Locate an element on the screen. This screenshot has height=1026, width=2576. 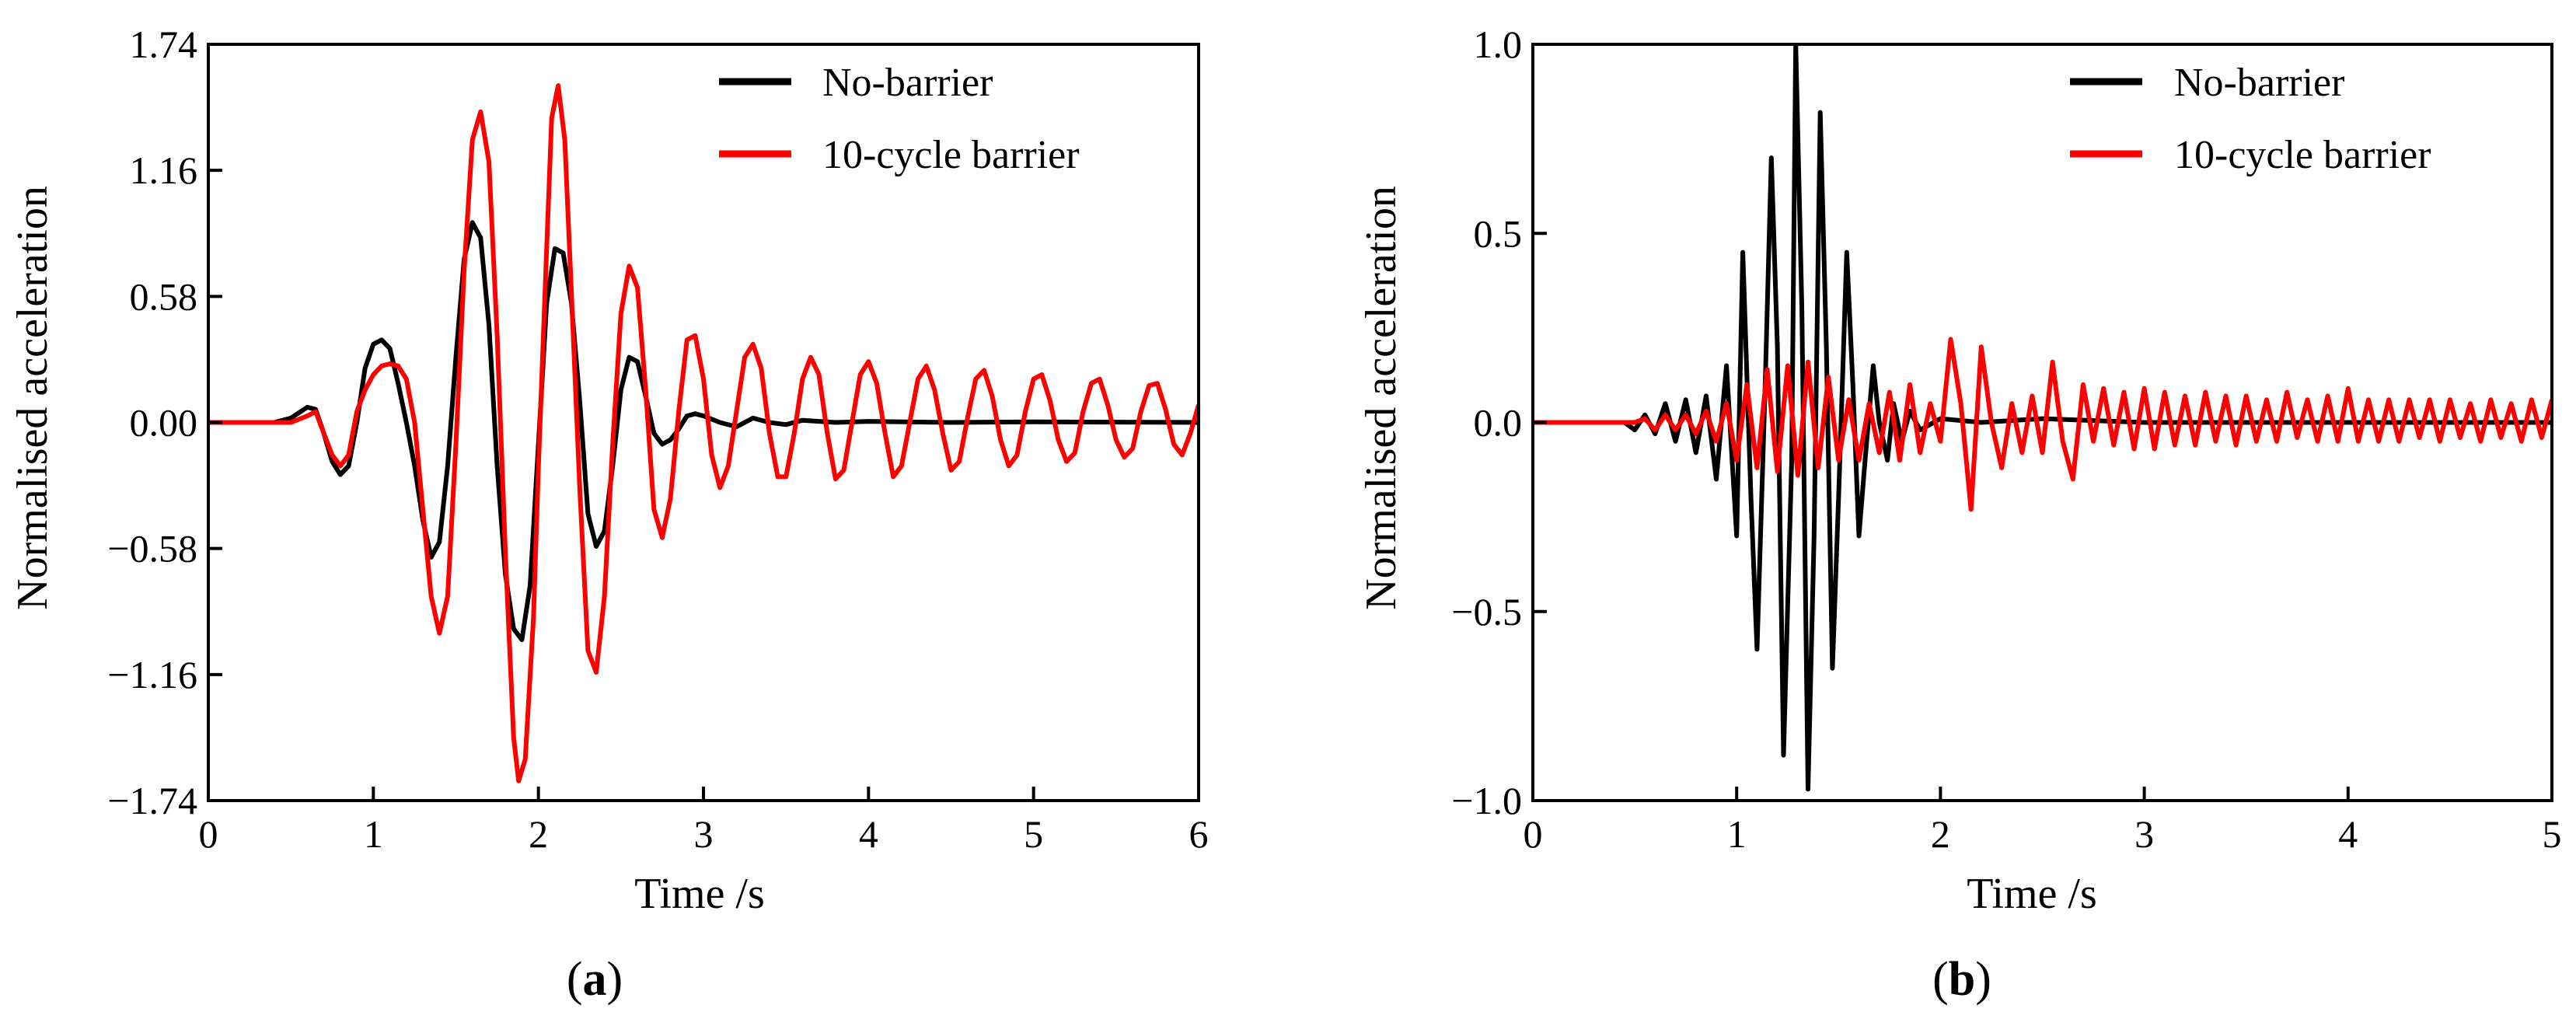
x-tick-label-a: 6 is located at coordinates (1199, 834).